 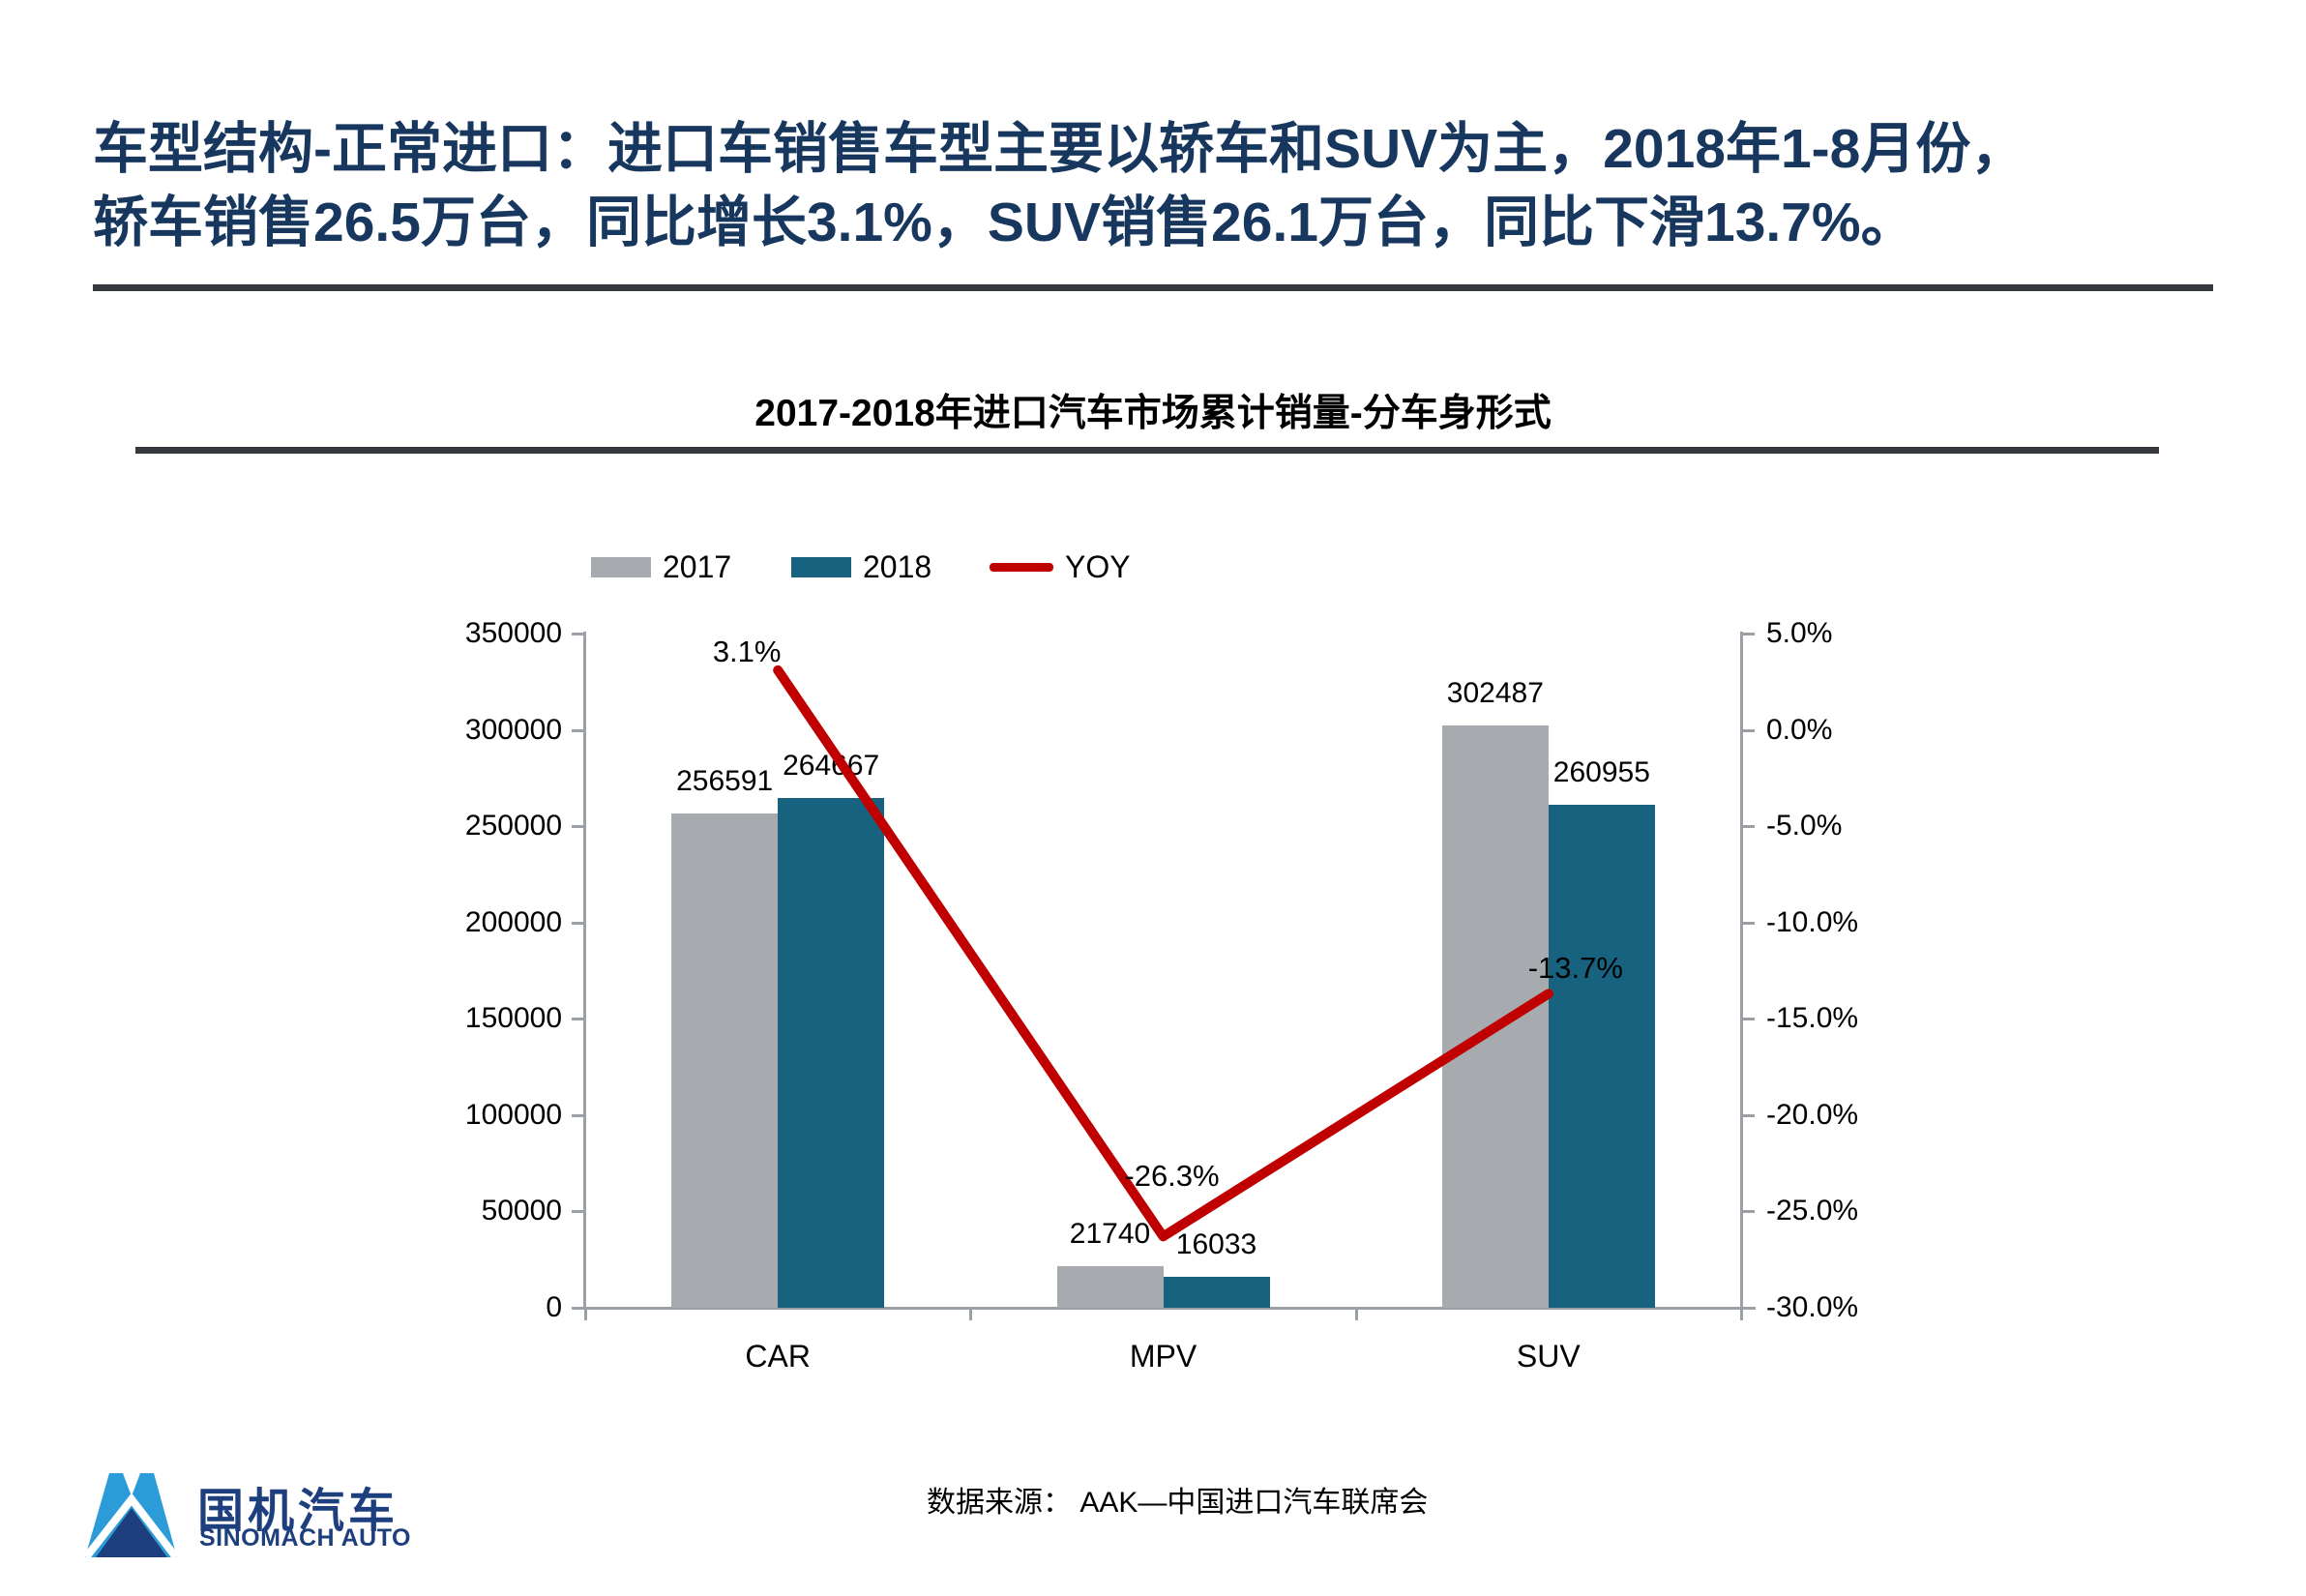 I want to click on bar-value-label: 16033, so click(x=1216, y=1244).